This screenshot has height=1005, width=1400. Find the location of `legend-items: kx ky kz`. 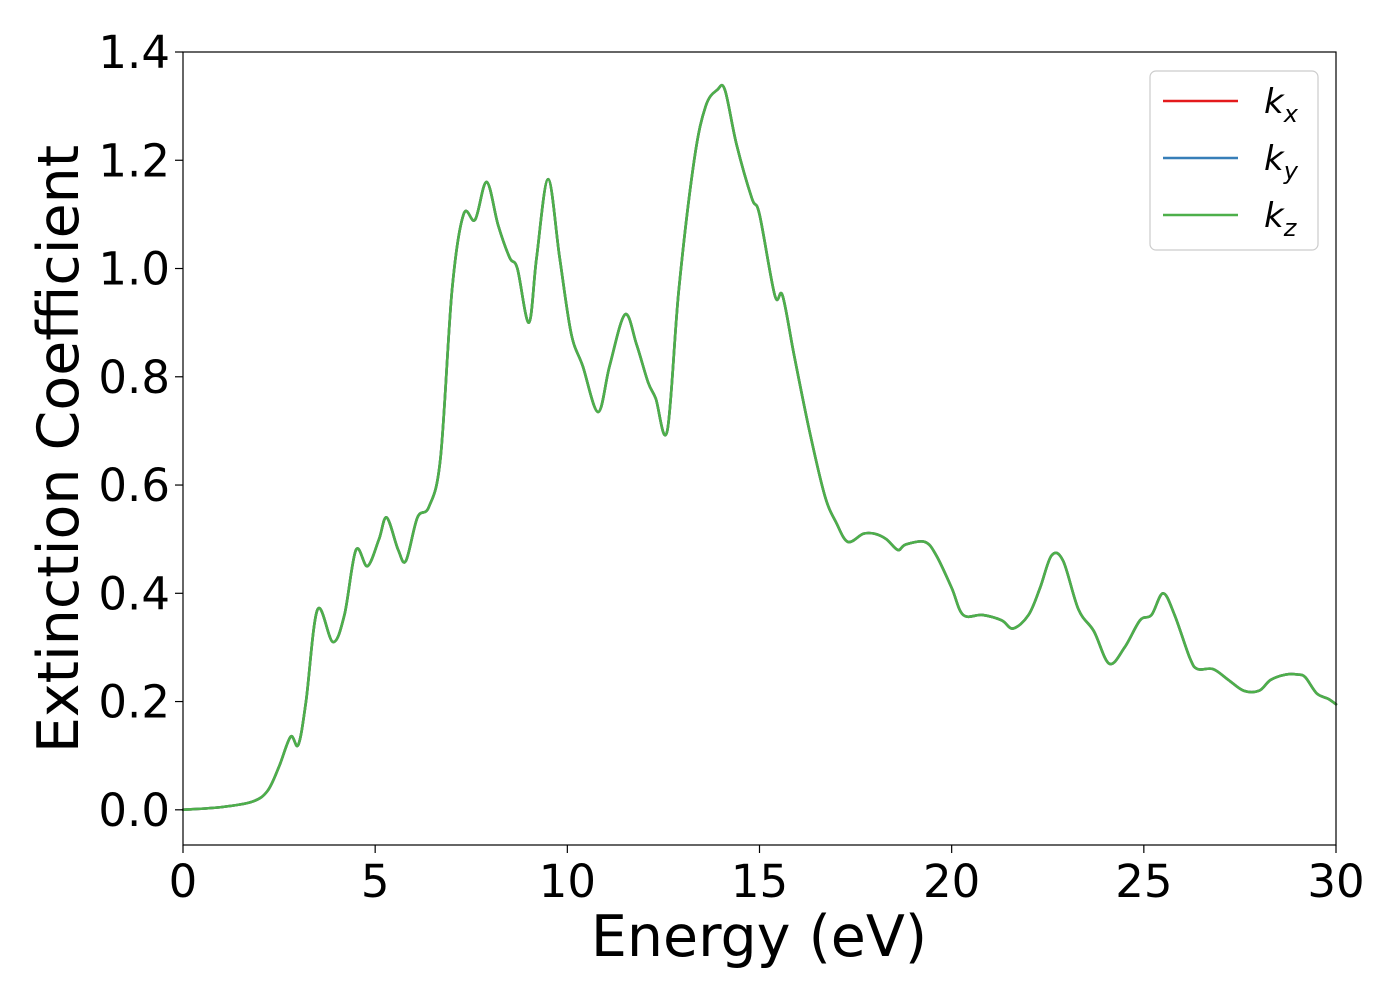

legend-items: kx ky kz is located at coordinates (1231, 162).